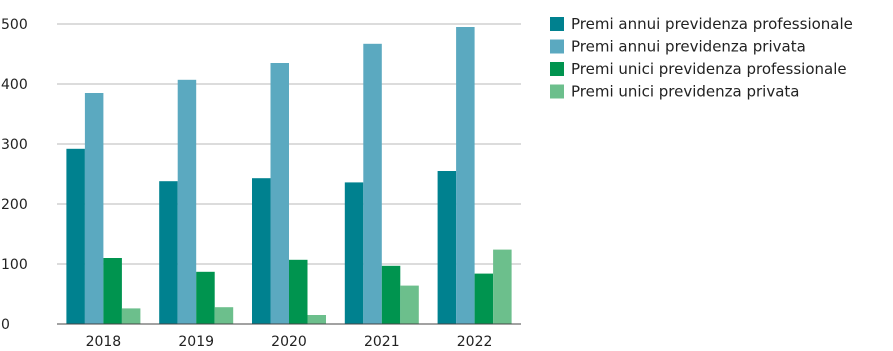 Image resolution: width=893 pixels, height=351 pixels. I want to click on legend-label: Premi annui previdenza professionale, so click(712, 24).